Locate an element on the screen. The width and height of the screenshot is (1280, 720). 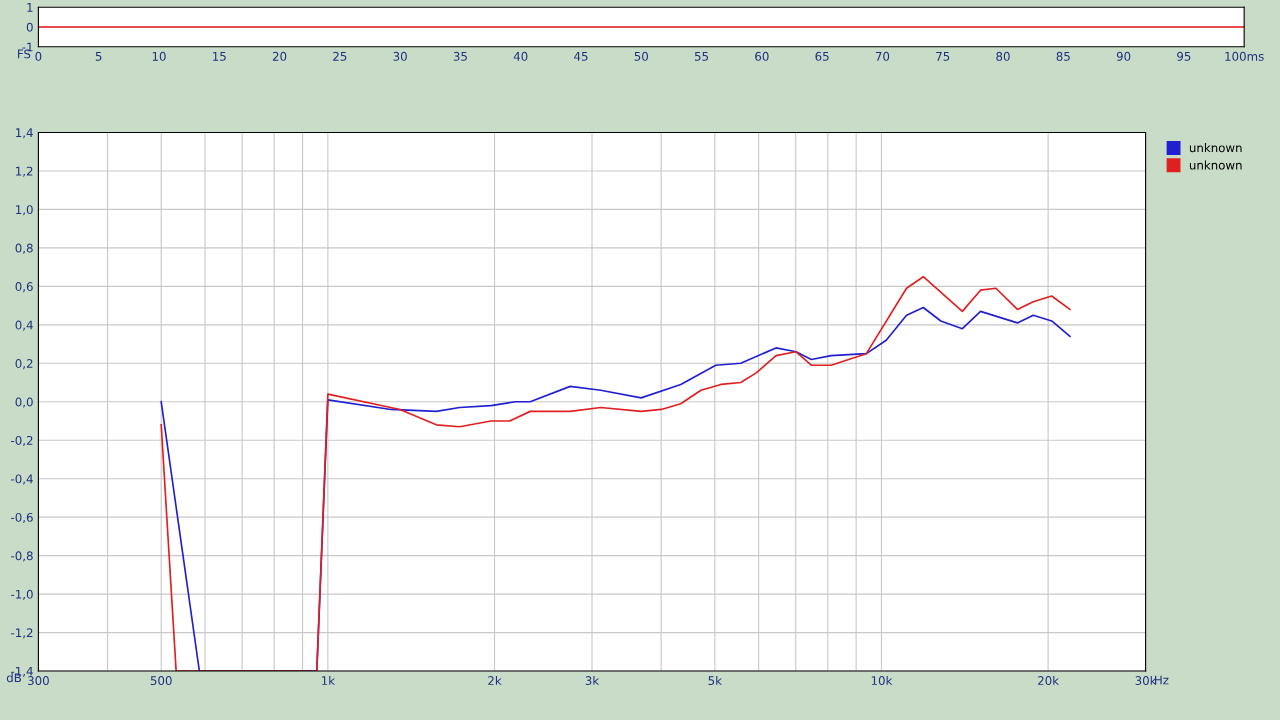
x-tick-label: 20 is located at coordinates (279, 56).